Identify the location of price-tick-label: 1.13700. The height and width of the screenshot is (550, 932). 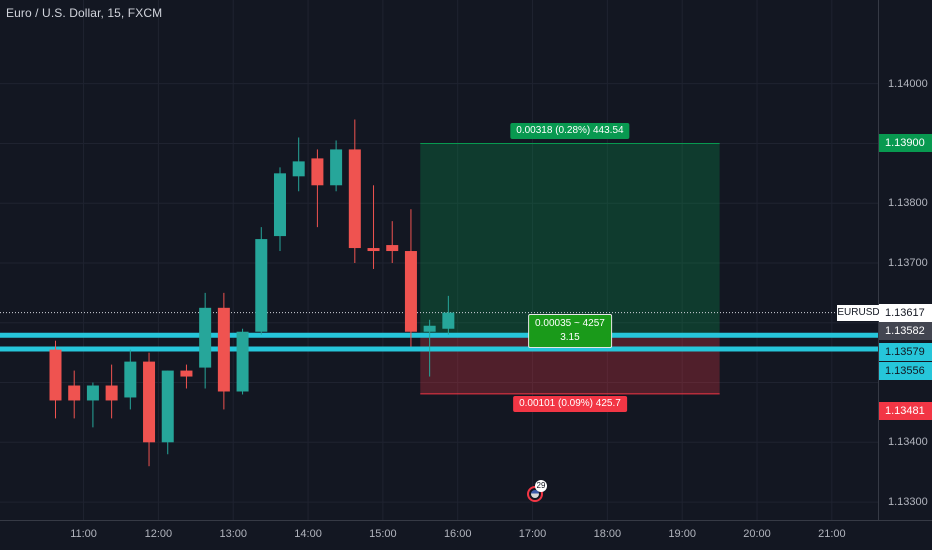
(908, 262).